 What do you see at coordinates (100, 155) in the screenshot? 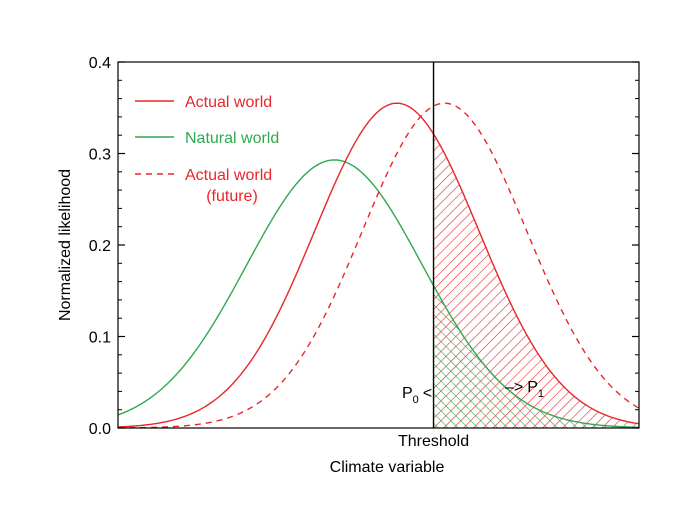
I see `y-tick-label: 0.3` at bounding box center [100, 155].